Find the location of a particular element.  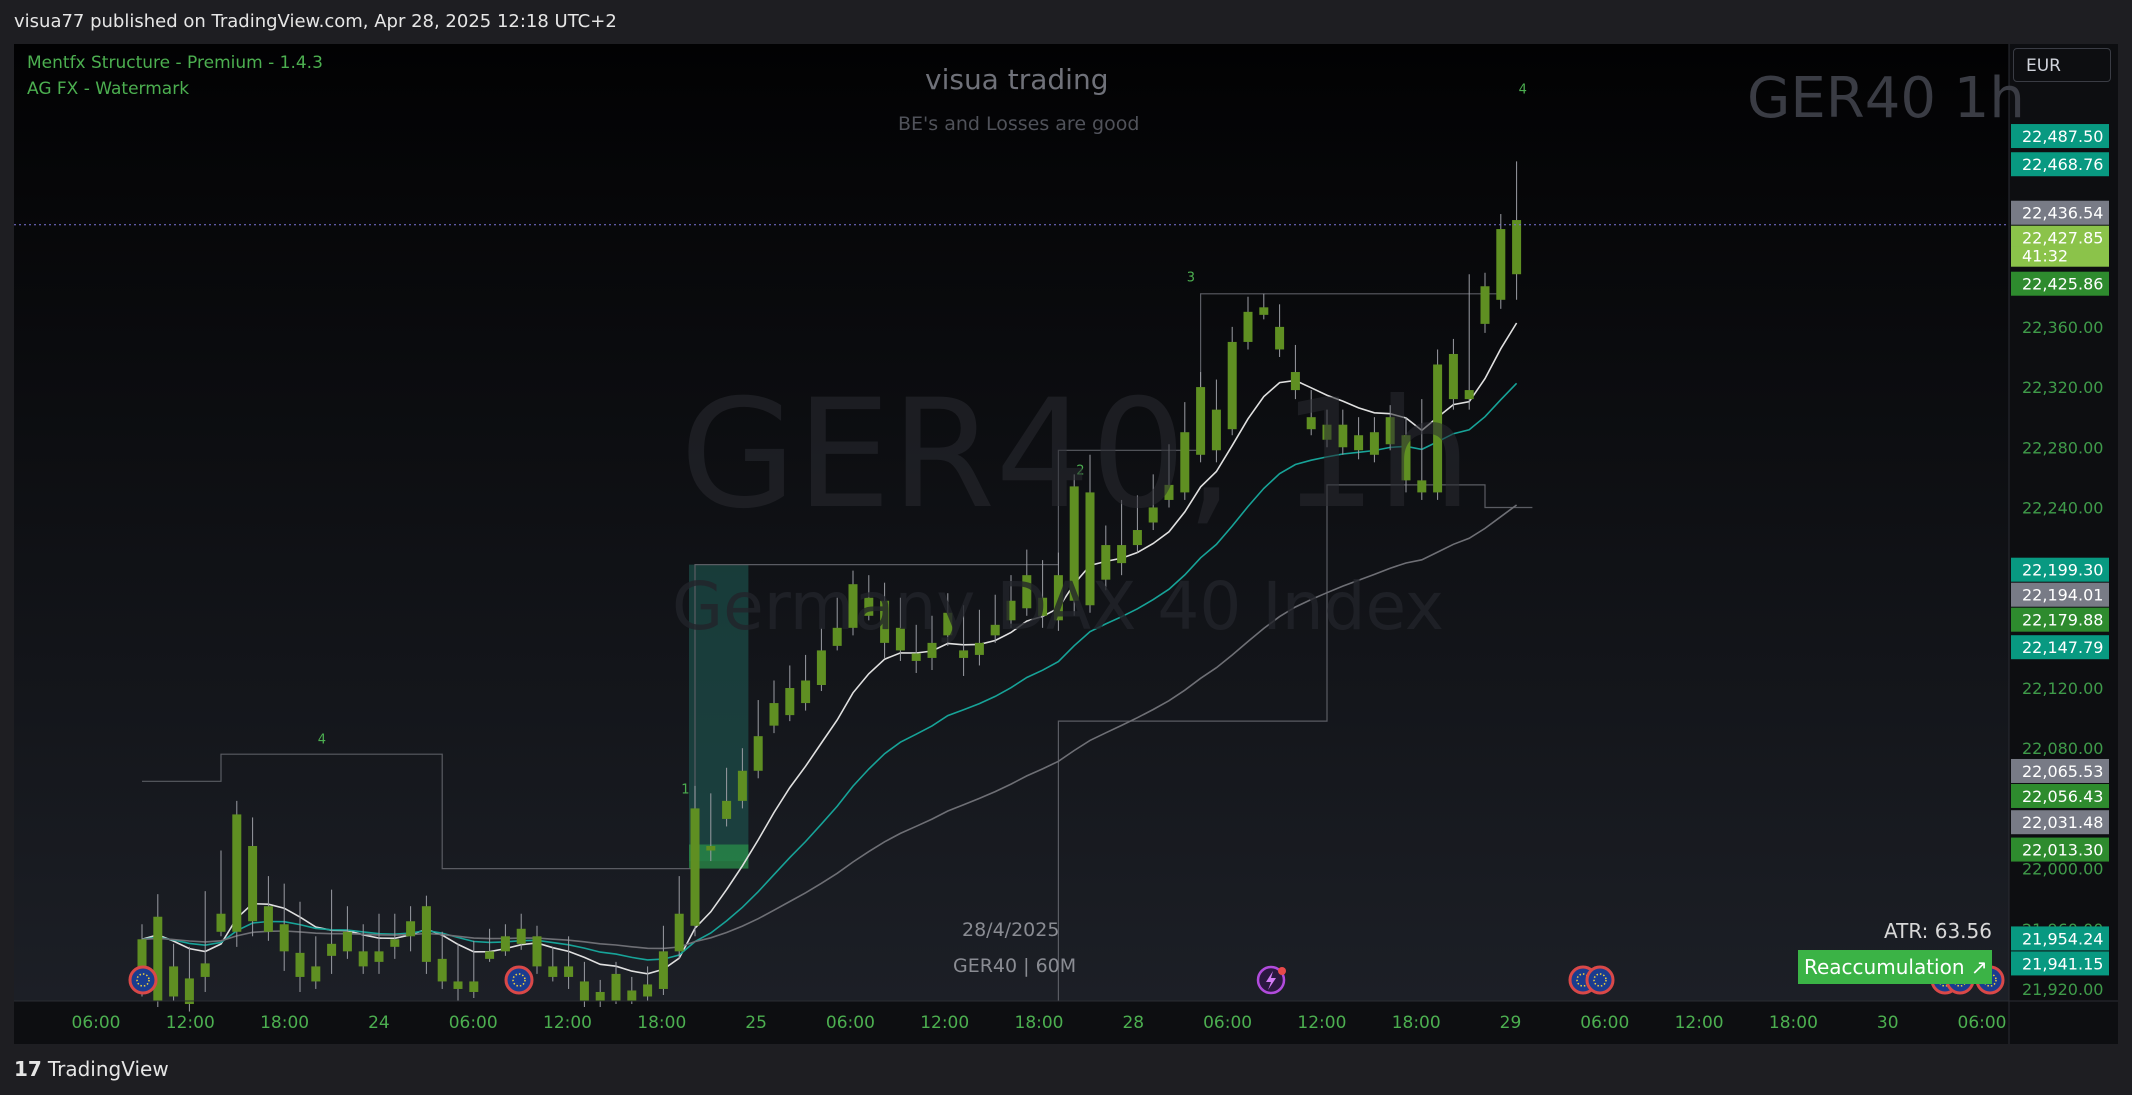

x-tick-label: 28 is located at coordinates (1133, 1023).